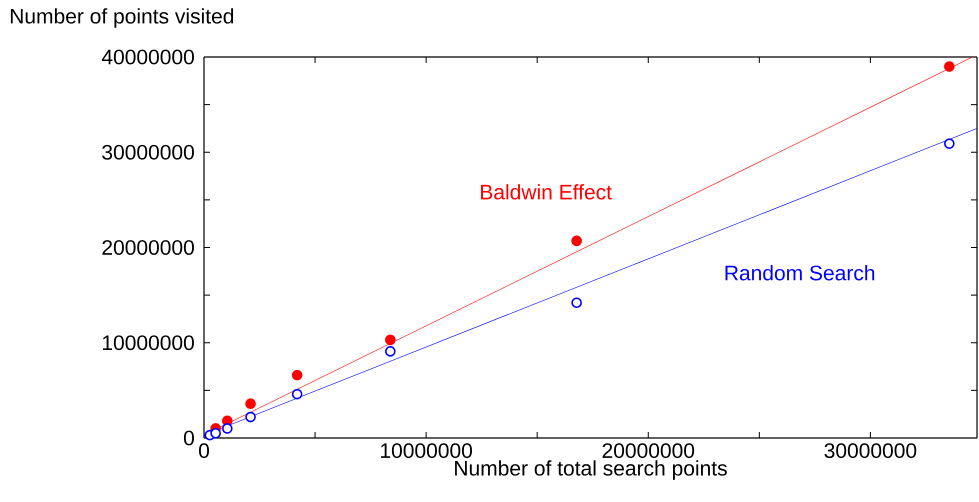 The width and height of the screenshot is (979, 502). What do you see at coordinates (122, 18) in the screenshot?
I see `y-axis-title: Number of points visited` at bounding box center [122, 18].